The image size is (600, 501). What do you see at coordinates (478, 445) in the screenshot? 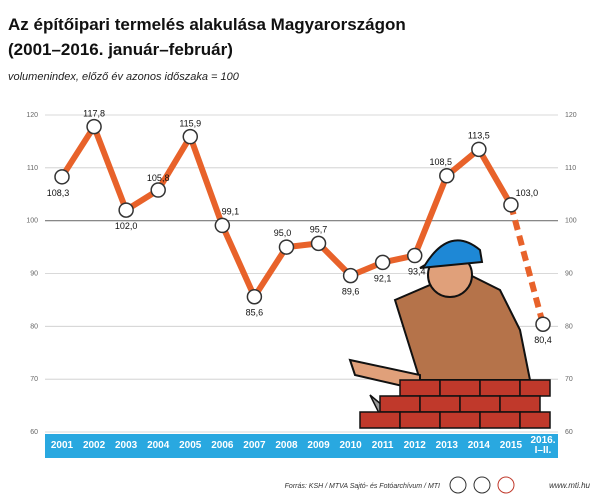
I see `x-tick-label: 2014` at bounding box center [478, 445].